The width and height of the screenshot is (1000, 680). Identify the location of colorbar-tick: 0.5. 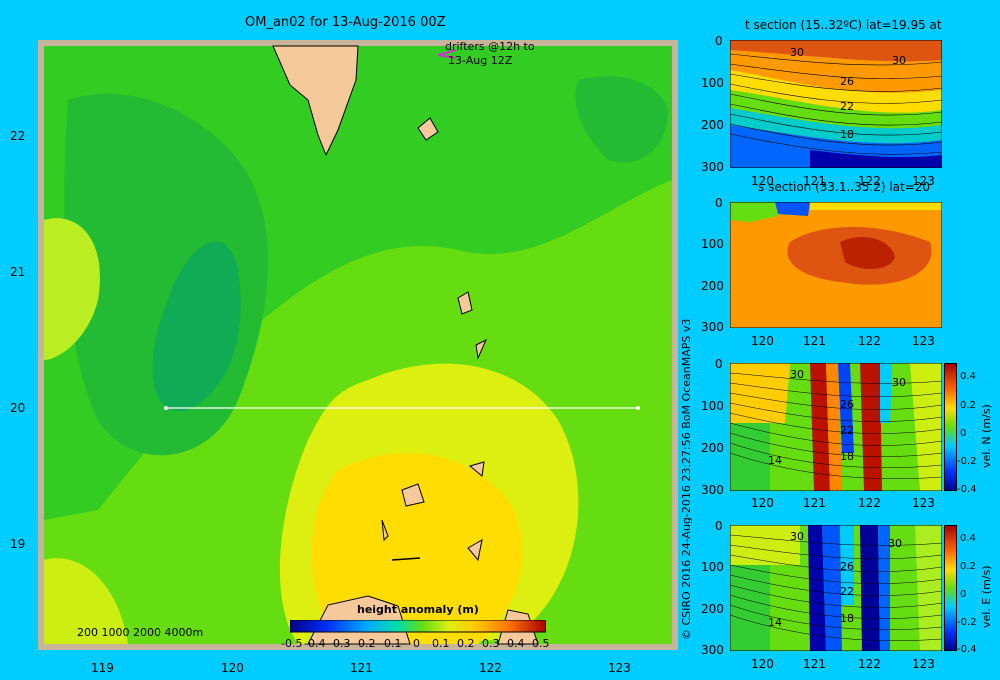
(541, 643).